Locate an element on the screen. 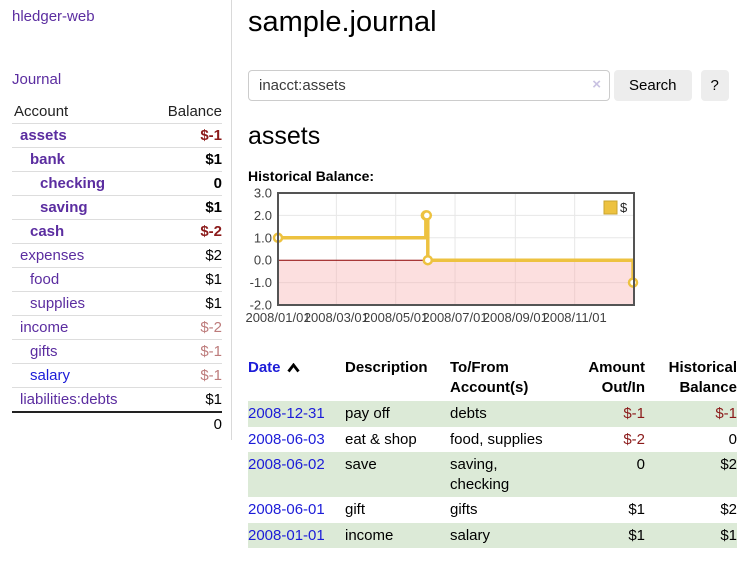 This screenshot has height=582, width=742. transaction-accounts: gifts is located at coordinates (464, 510).